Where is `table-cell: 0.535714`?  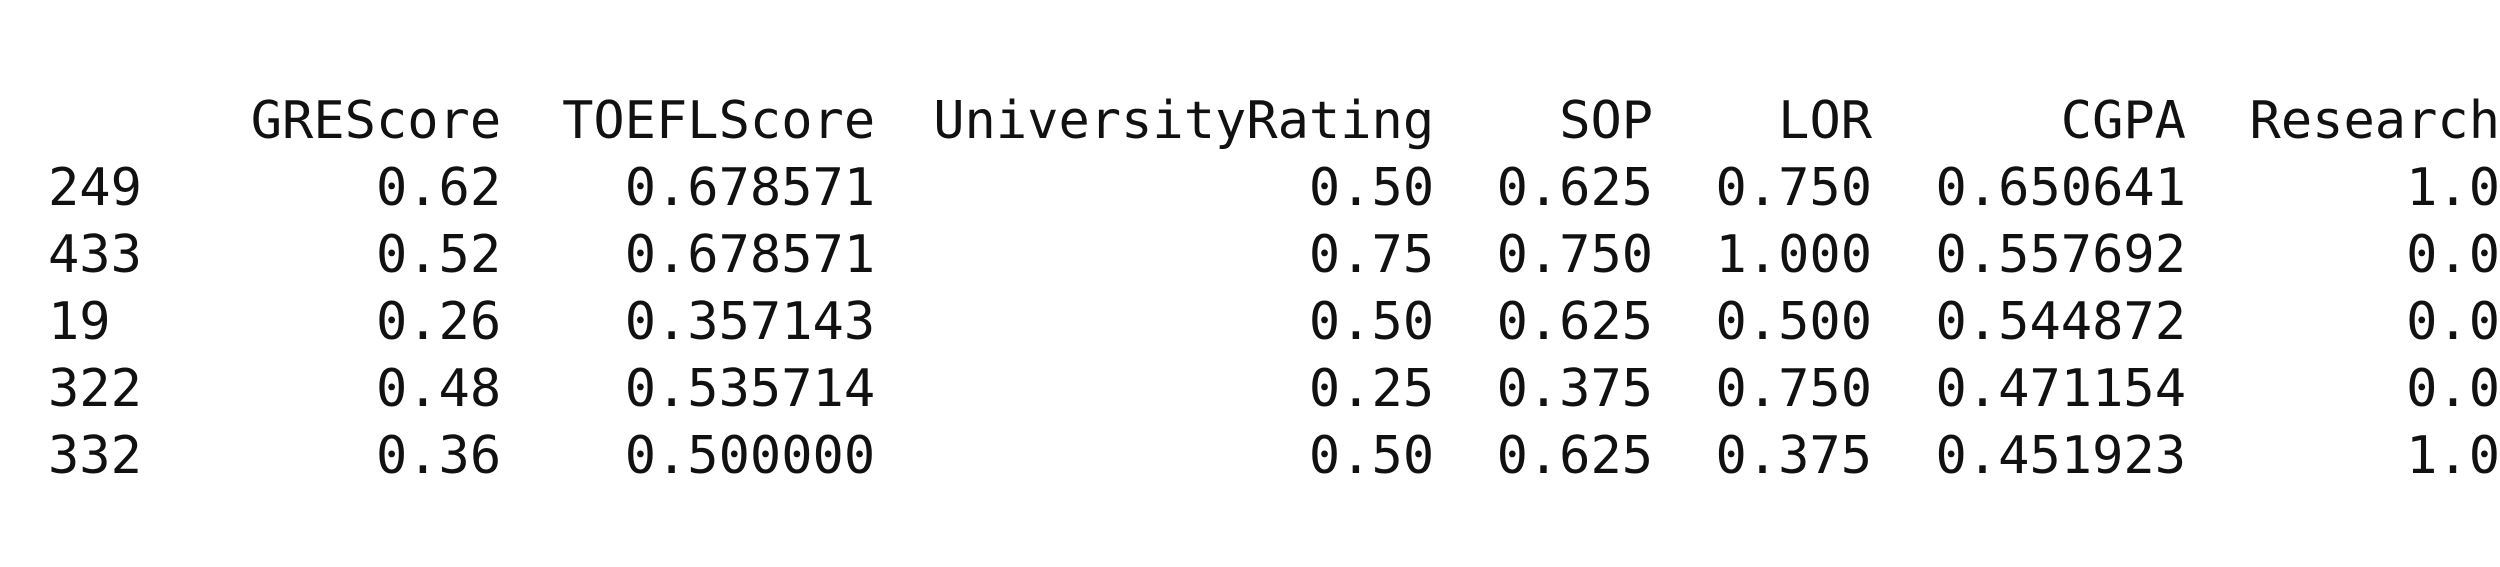 table-cell: 0.535714 is located at coordinates (750, 389).